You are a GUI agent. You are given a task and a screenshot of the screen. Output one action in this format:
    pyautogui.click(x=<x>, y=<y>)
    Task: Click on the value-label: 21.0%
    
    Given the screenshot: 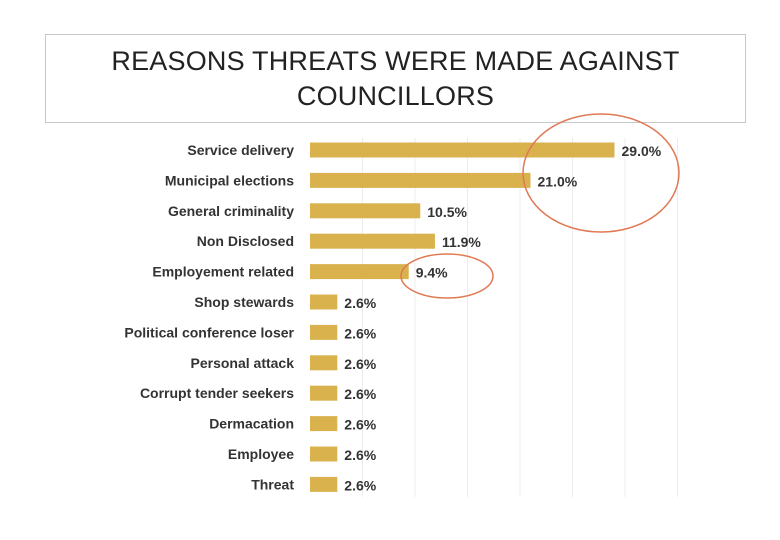 What is the action you would take?
    pyautogui.click(x=558, y=181)
    